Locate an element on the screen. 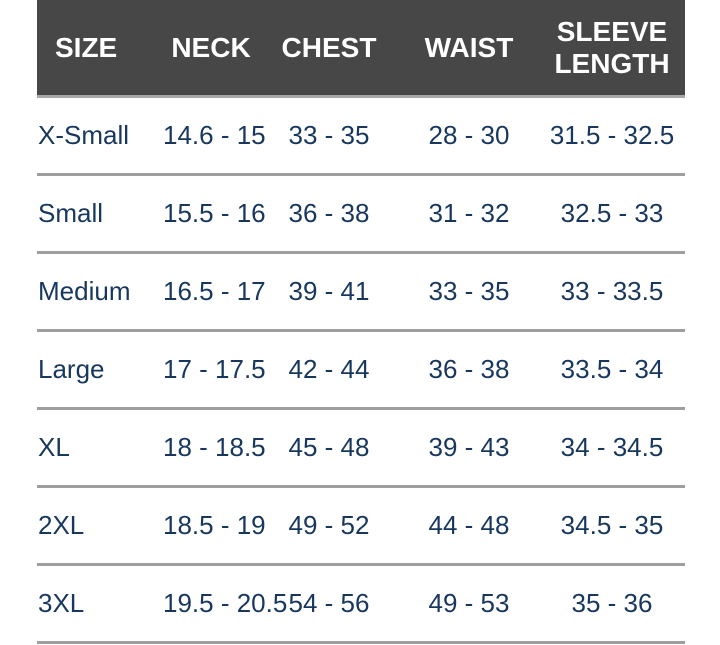 The width and height of the screenshot is (720, 645). table-row: Large 17 - 17.5 42 - 44 36 - 38 33.5 - 34 is located at coordinates (361, 370).